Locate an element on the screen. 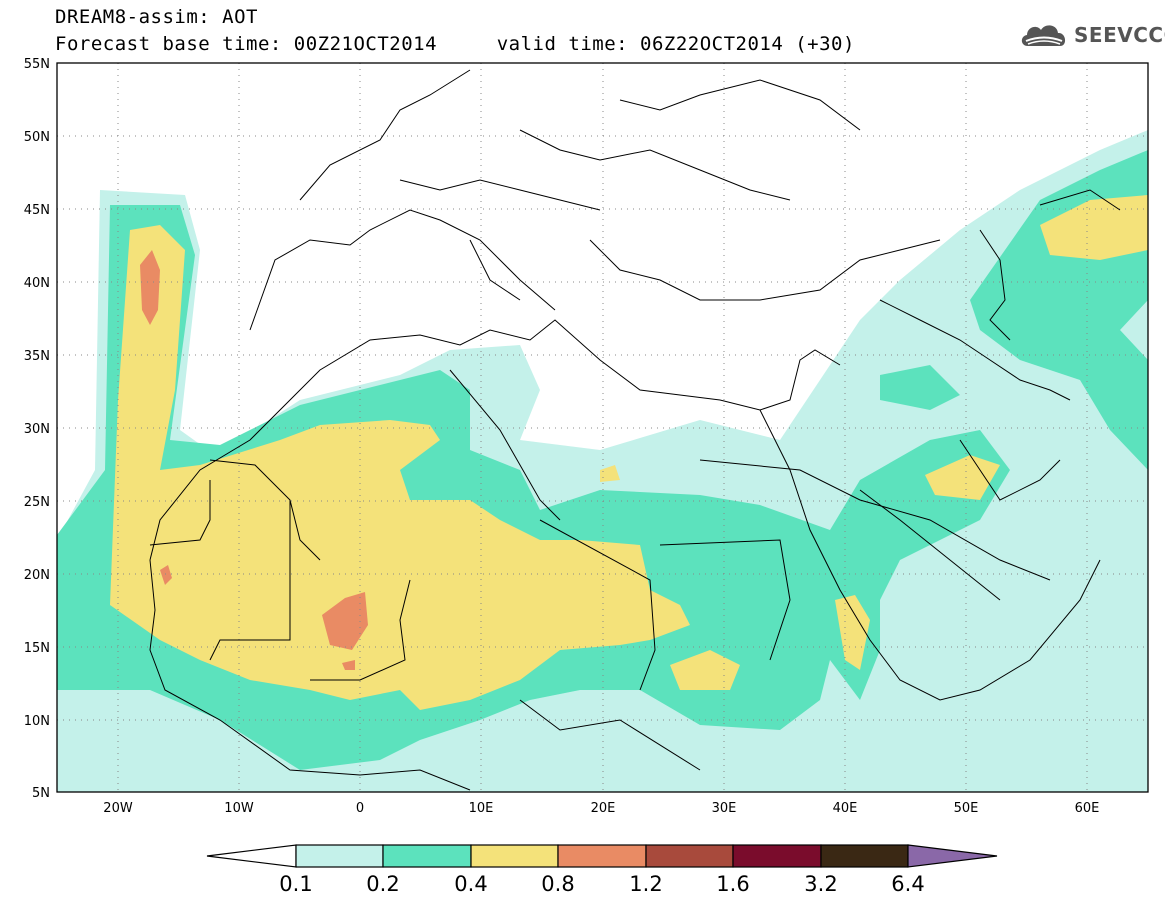 This screenshot has height=905, width=1165. lat-label-15n: 15N is located at coordinates (37, 648).